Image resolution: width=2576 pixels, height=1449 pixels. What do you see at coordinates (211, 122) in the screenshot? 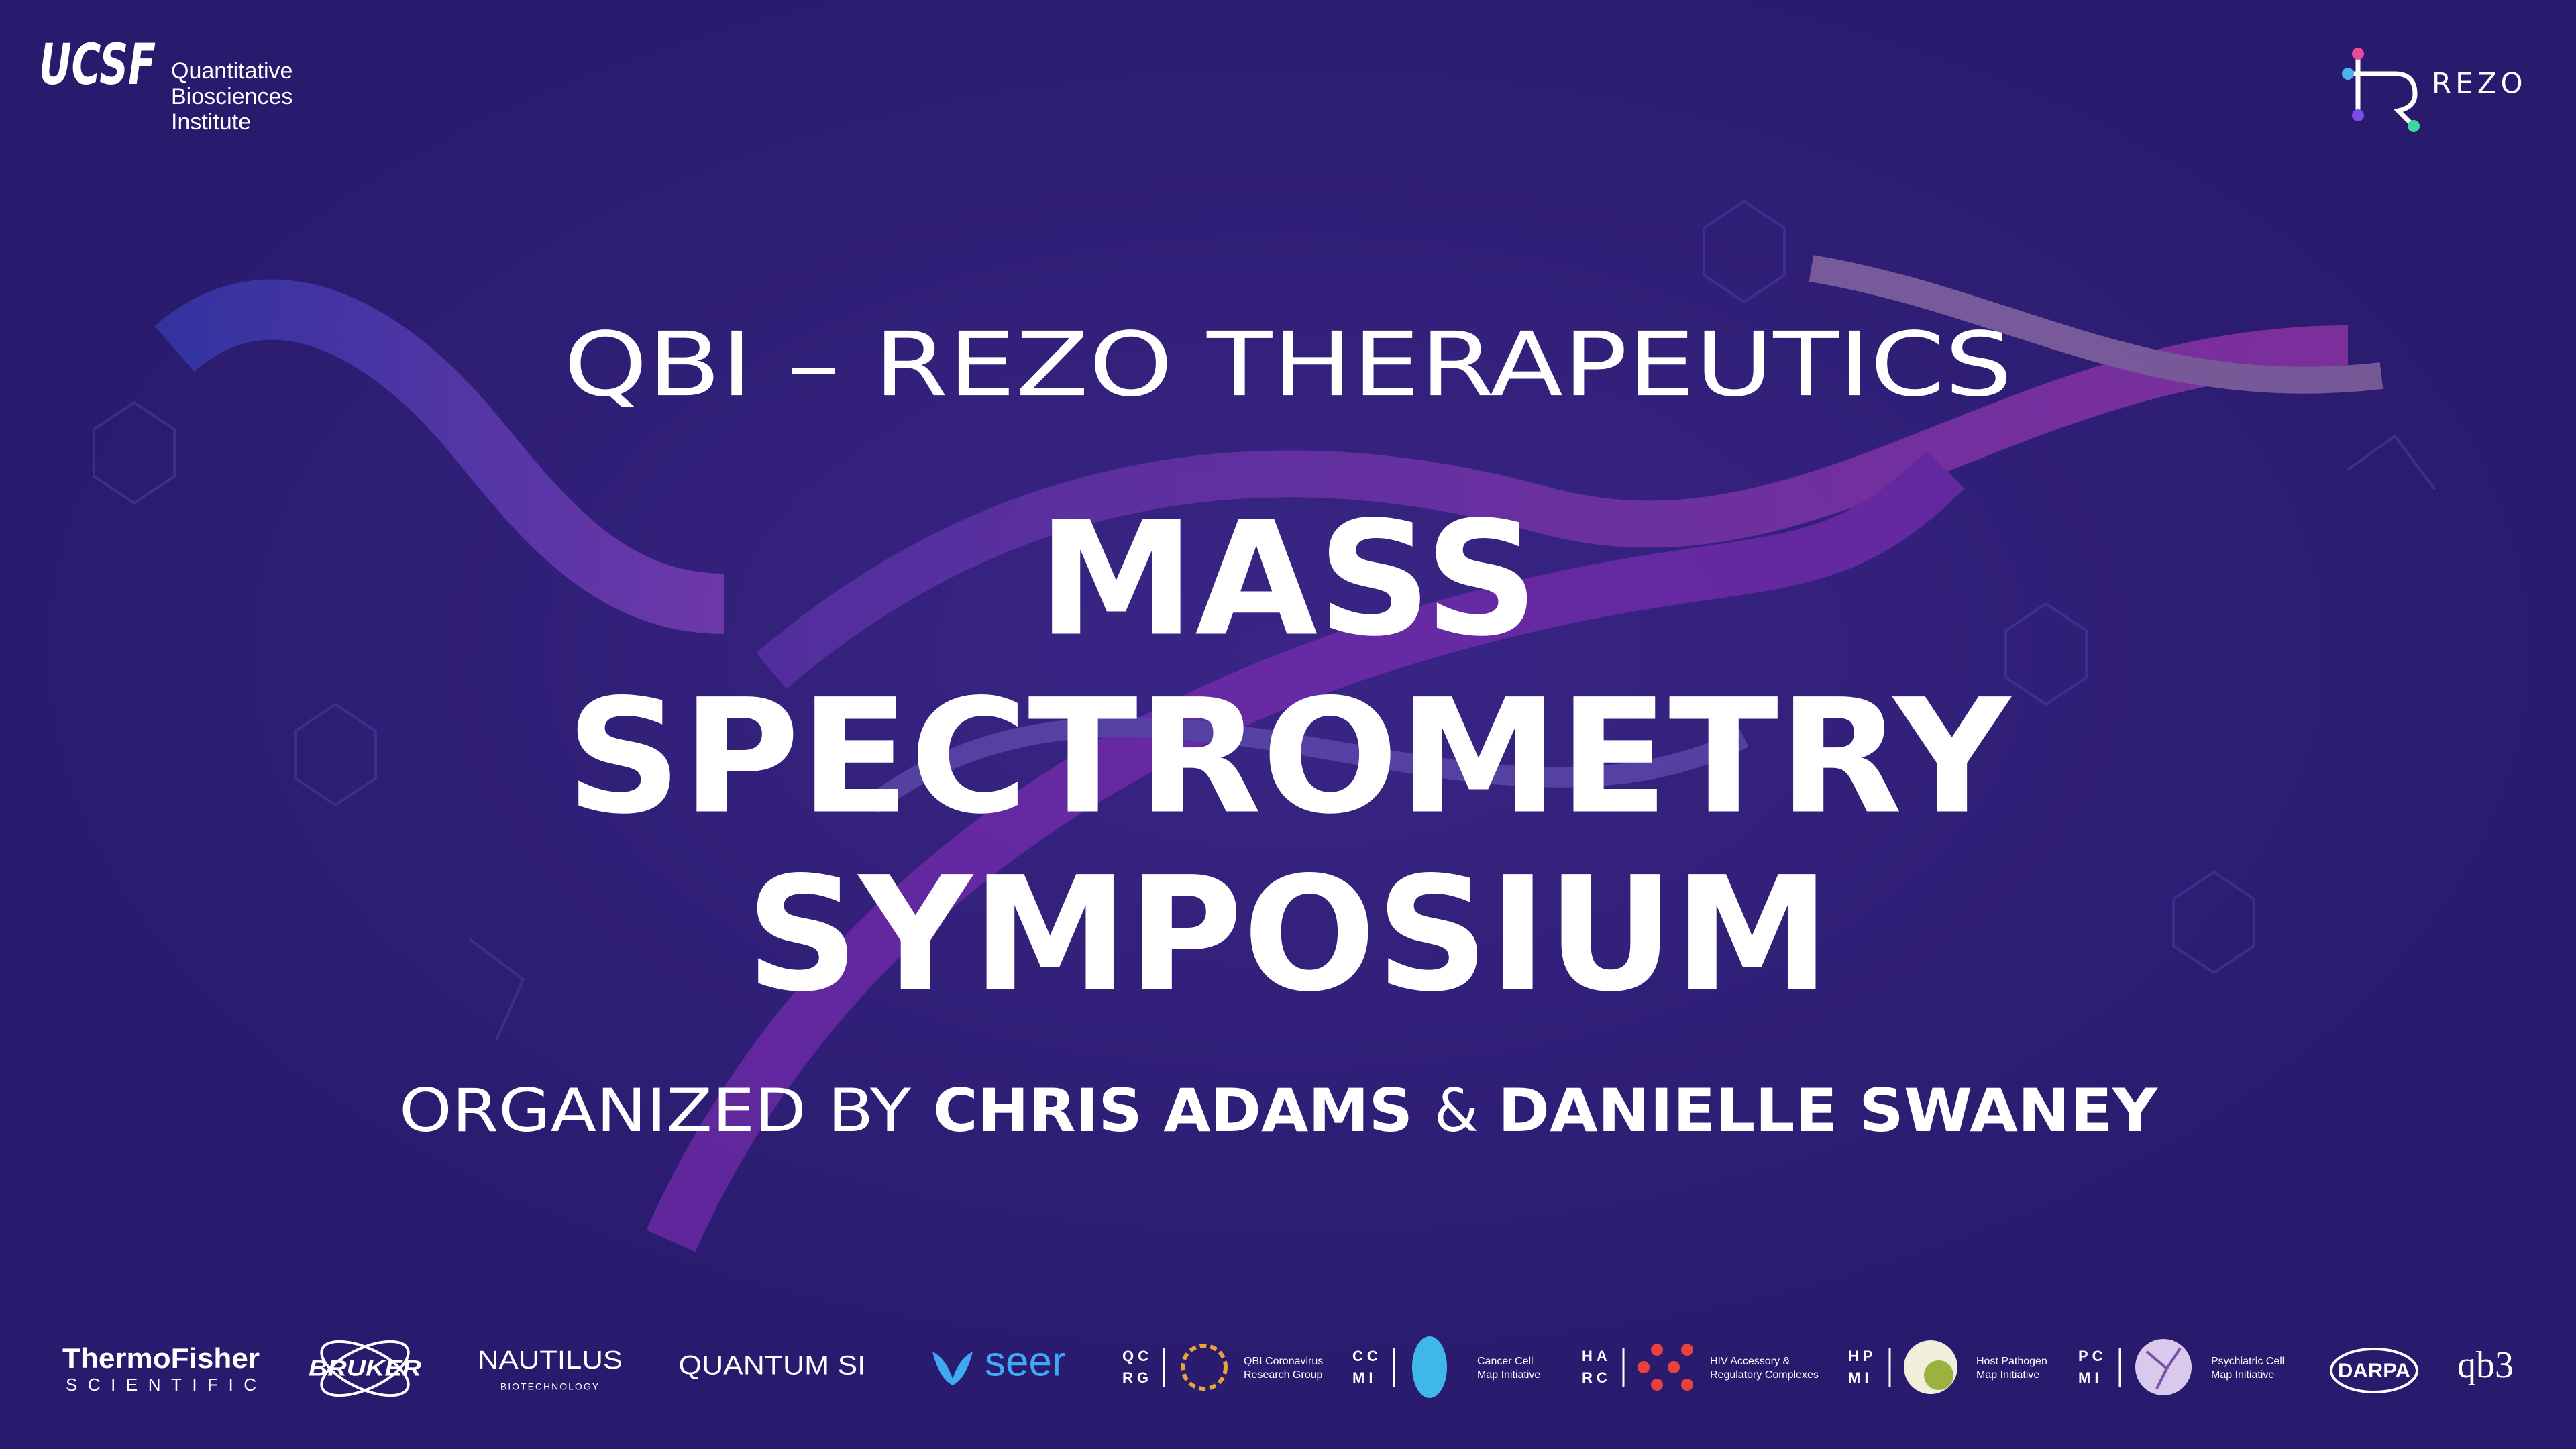
I see `ucsf-line: Institute` at bounding box center [211, 122].